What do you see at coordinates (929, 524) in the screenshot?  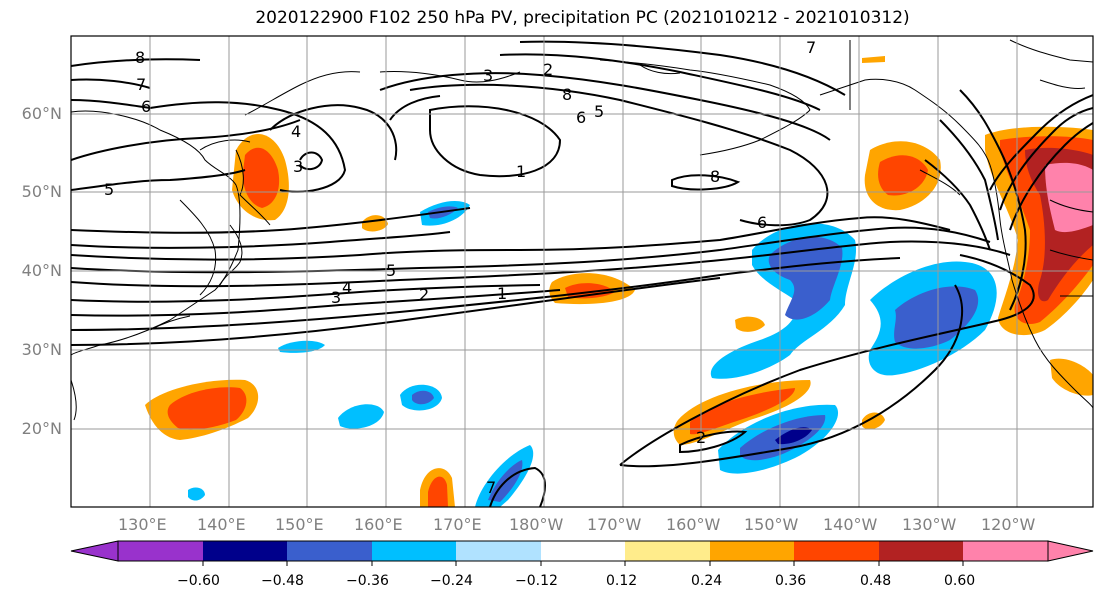 I see `lon-label: 130°W` at bounding box center [929, 524].